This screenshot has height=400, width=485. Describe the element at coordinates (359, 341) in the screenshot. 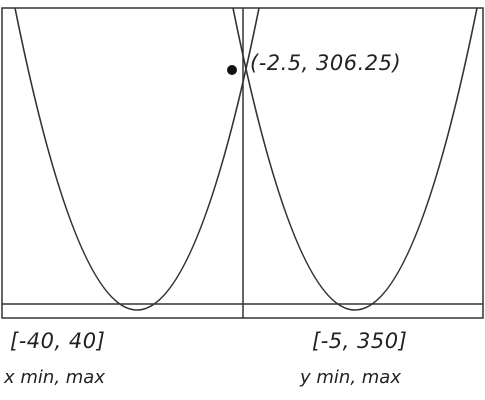

I see `y-range: [-5, 350]` at that location.